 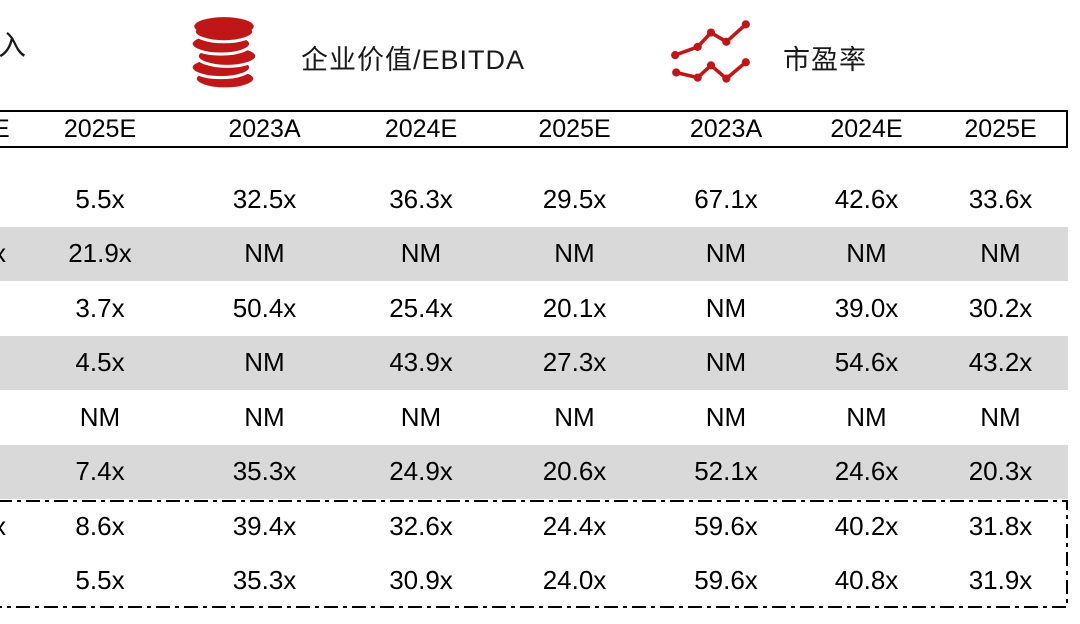 What do you see at coordinates (534, 308) in the screenshot?
I see `table-row: 3.7x 50.4x 25.4x 20.1x NM 39.0x 30.2x` at bounding box center [534, 308].